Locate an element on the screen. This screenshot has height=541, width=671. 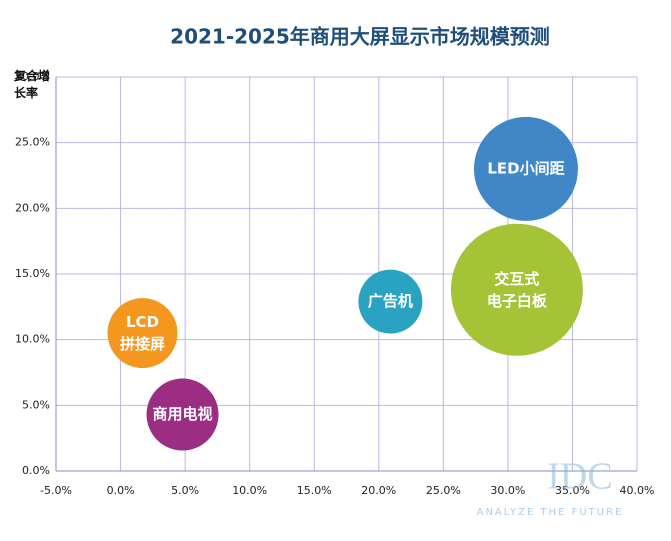
bubble-label: LCD 拼接屏 is located at coordinates (142, 333).